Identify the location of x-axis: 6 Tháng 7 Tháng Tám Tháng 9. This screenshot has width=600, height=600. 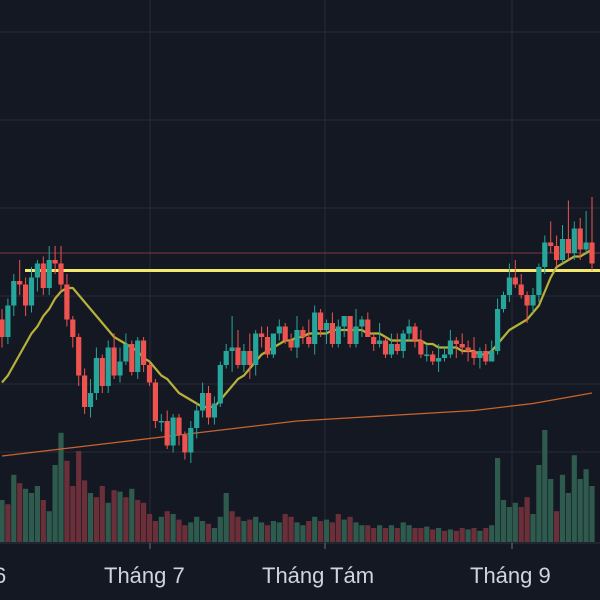
(275, 575).